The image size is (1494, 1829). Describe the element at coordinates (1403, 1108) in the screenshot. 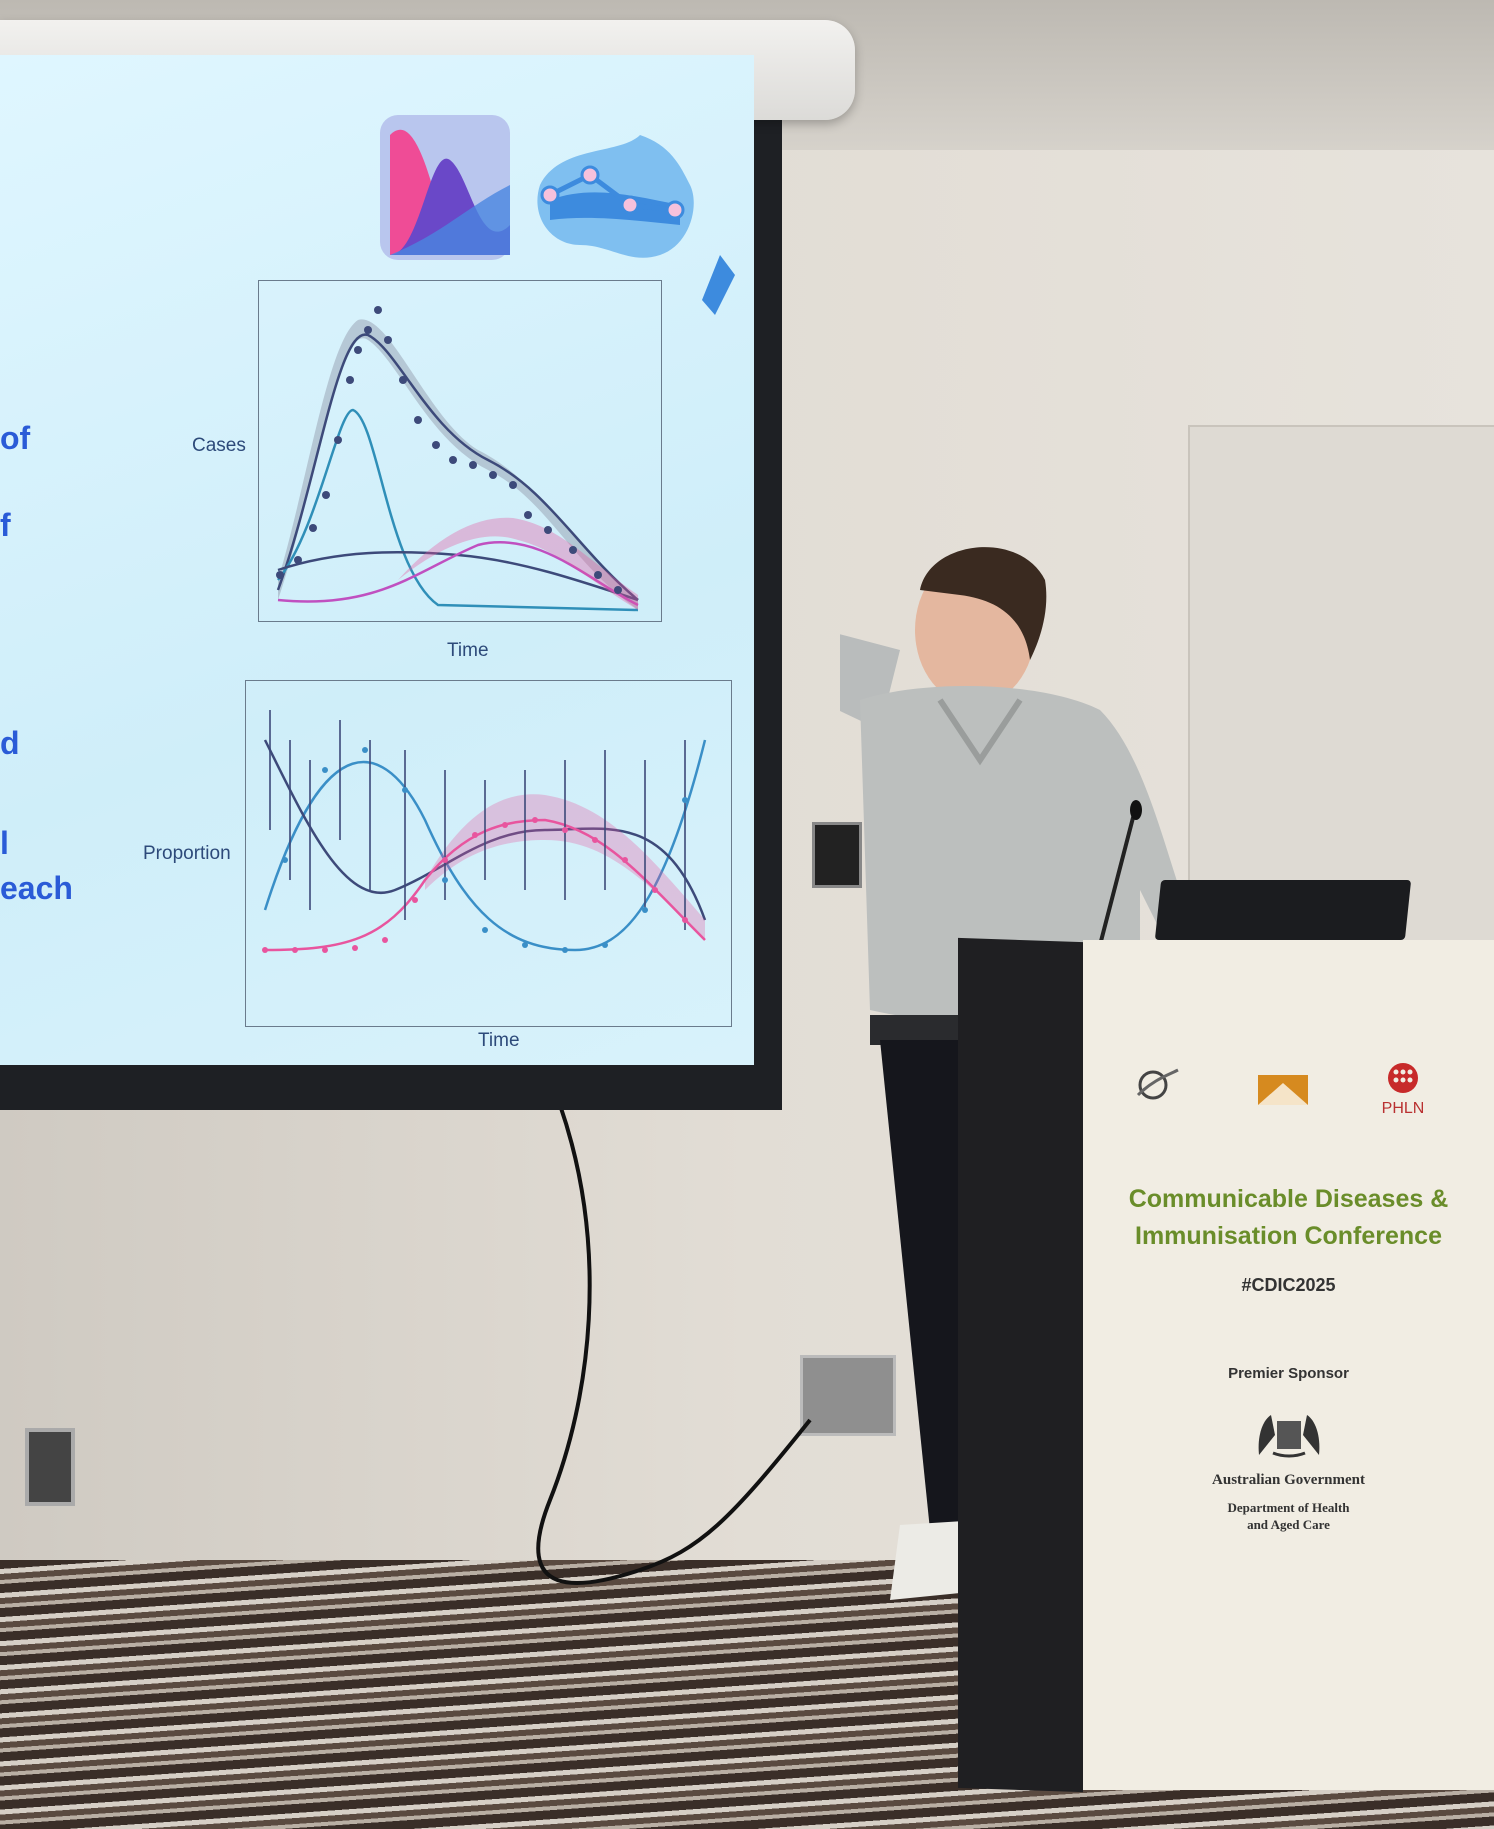

I see `phln-logo-text: PHLN` at that location.